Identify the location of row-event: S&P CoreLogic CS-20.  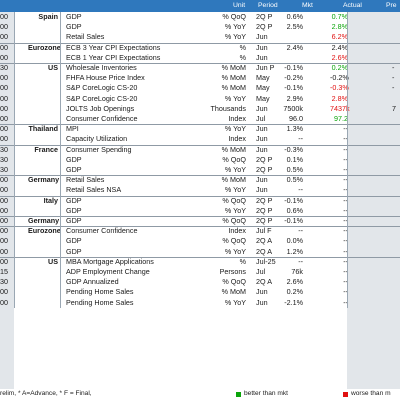
(102, 88).